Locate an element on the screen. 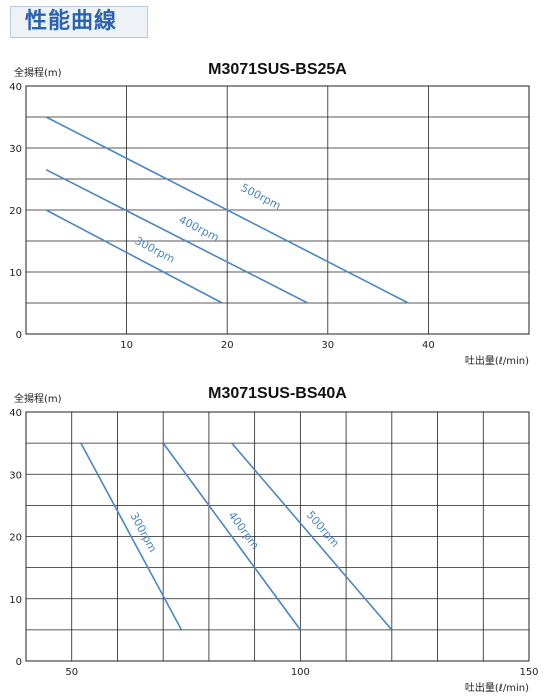  chart1-y-tick-label: 40 is located at coordinates (15, 87).